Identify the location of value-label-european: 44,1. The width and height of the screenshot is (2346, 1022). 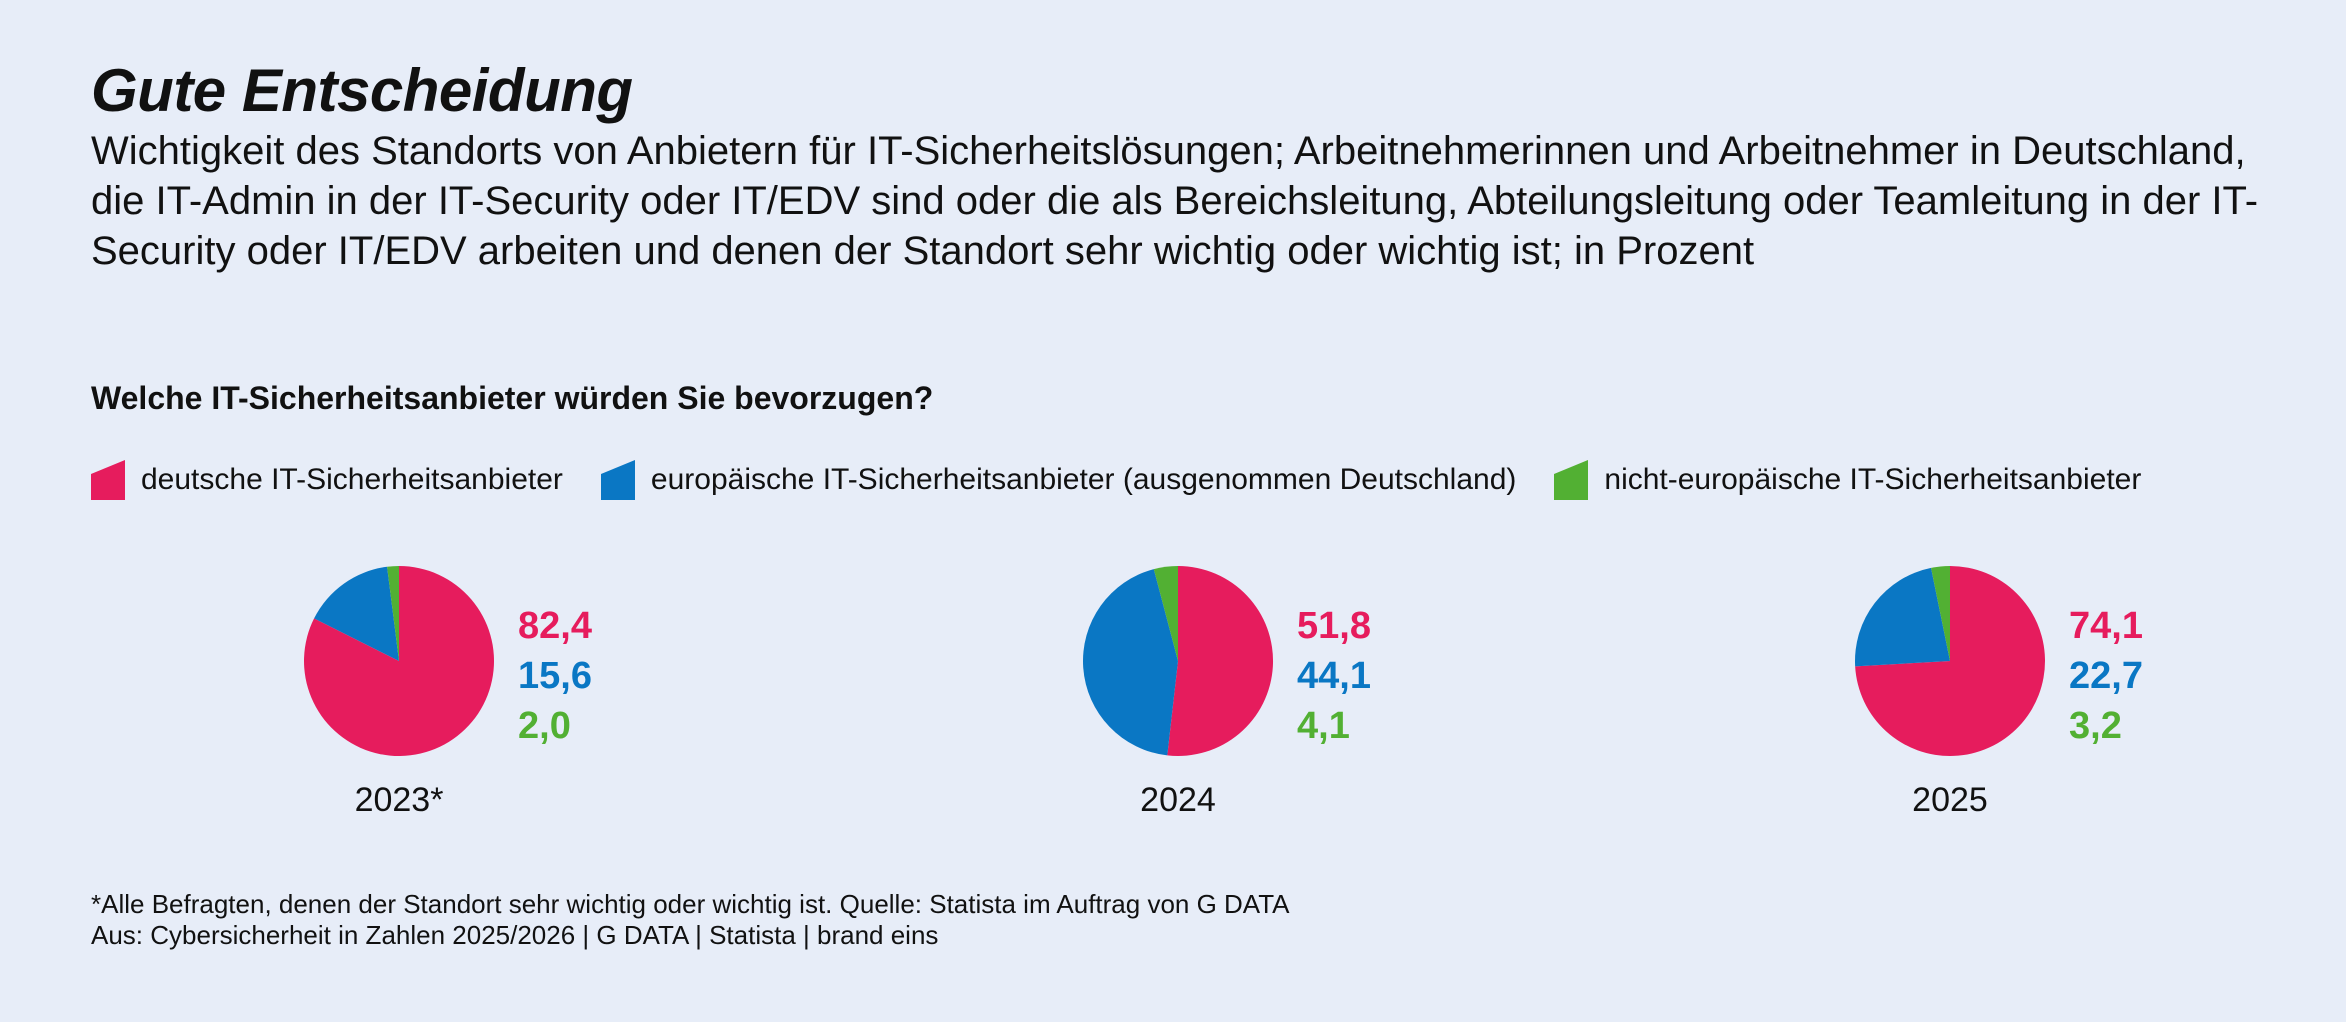
(1334, 676).